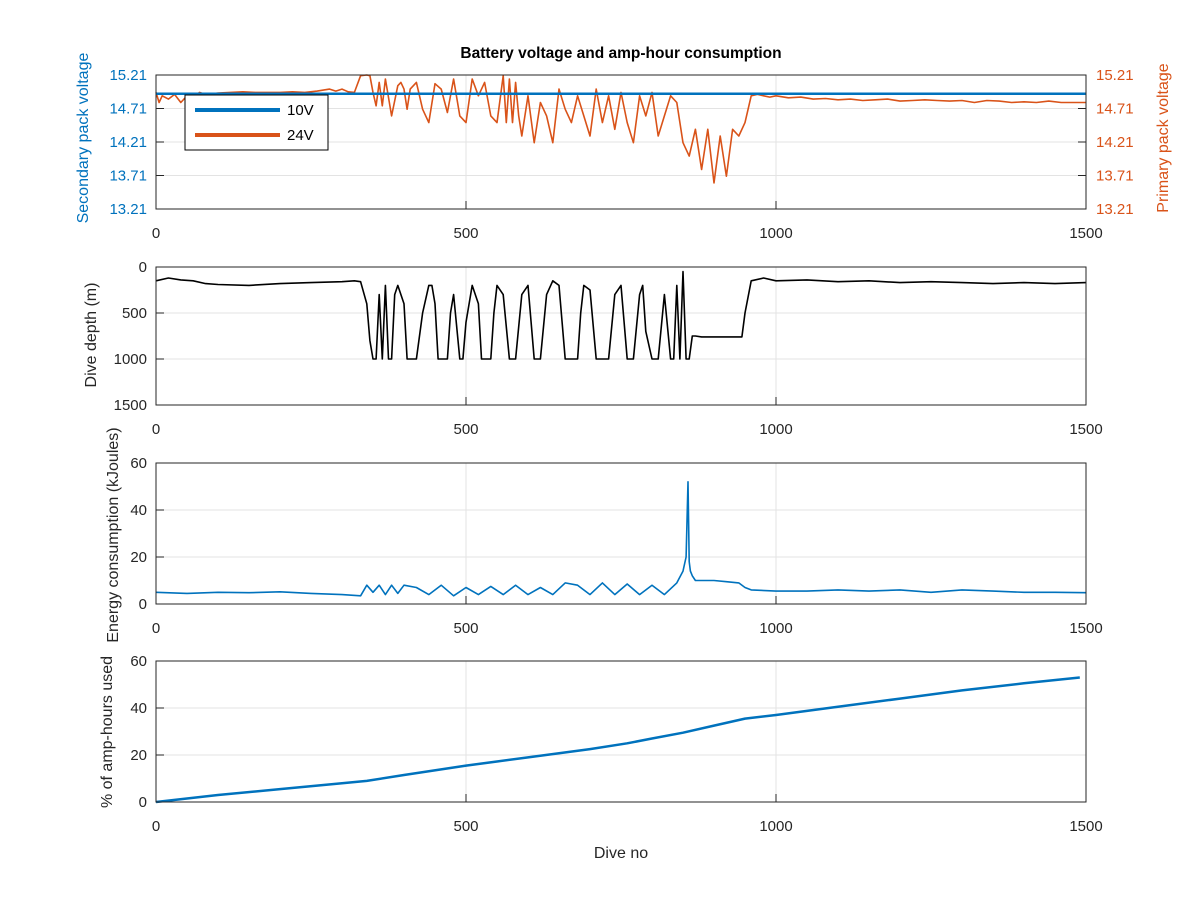 The image size is (1200, 900). What do you see at coordinates (147, 732) in the screenshot?
I see `amphours-y-axis: 0 20 40 60` at bounding box center [147, 732].